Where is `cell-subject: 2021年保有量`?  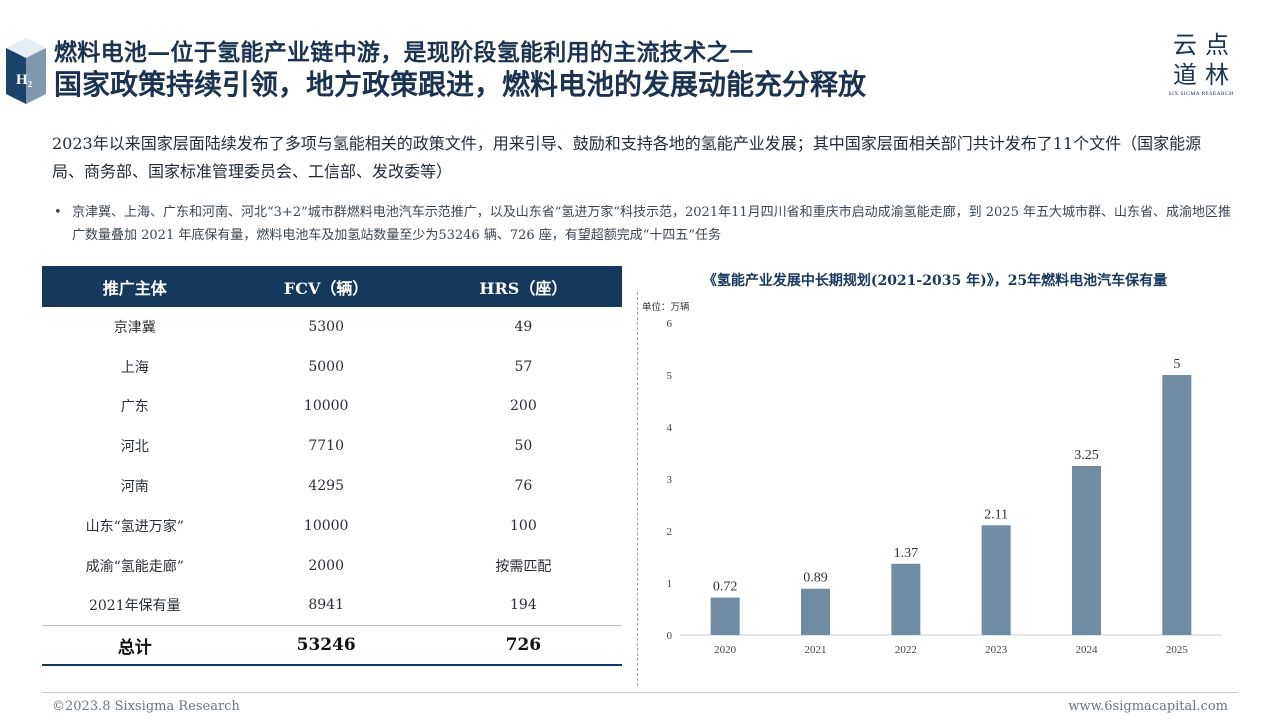
cell-subject: 2021年保有量 is located at coordinates (135, 605).